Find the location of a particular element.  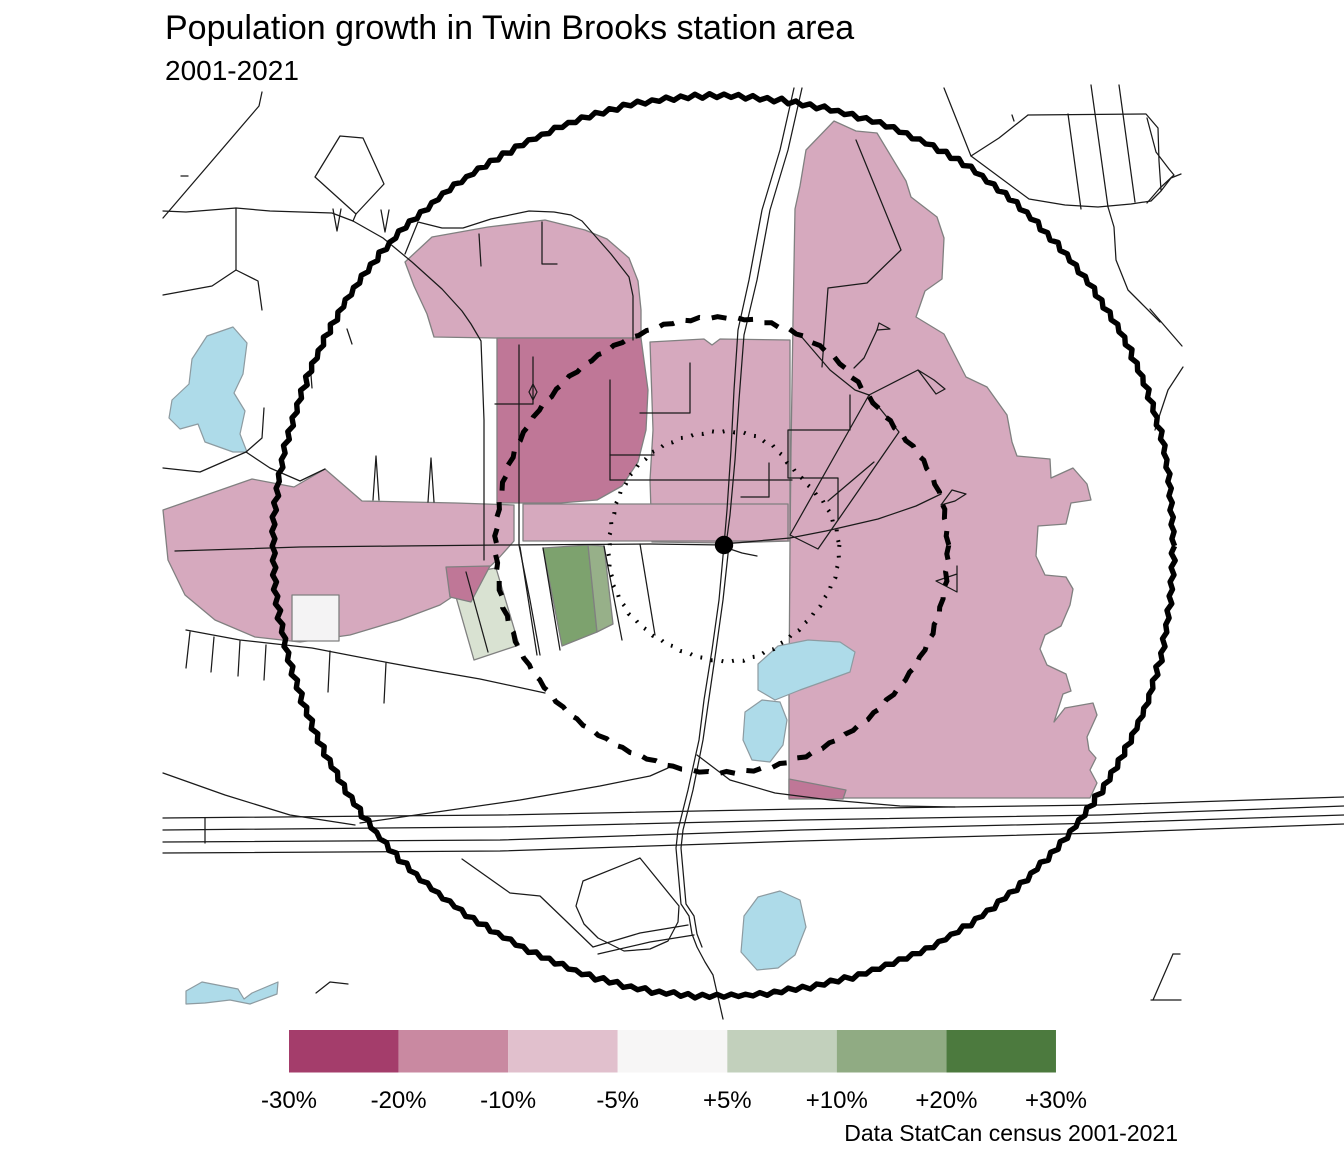

svg-text: +30% is located at coordinates (1056, 1100).